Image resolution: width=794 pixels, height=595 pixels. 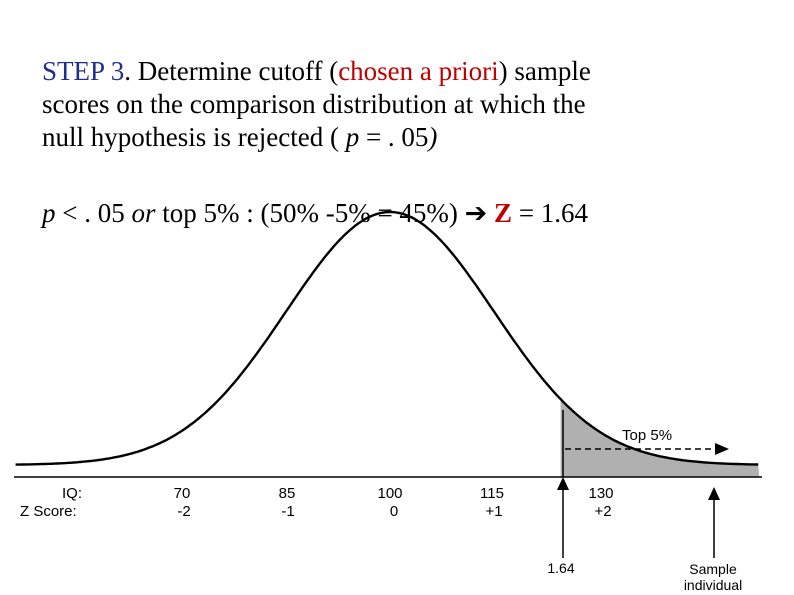 What do you see at coordinates (563, 483) in the screenshot?
I see `cutoff-arrowhead` at bounding box center [563, 483].